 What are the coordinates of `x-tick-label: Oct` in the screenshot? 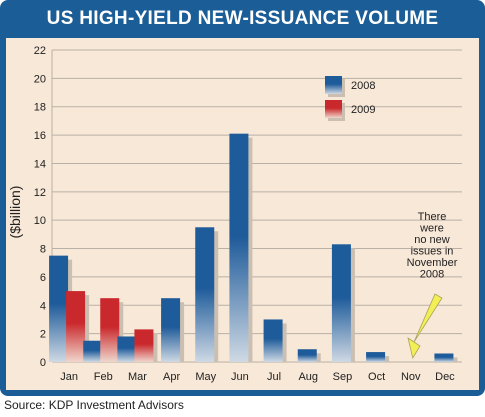 It's located at (376, 377).